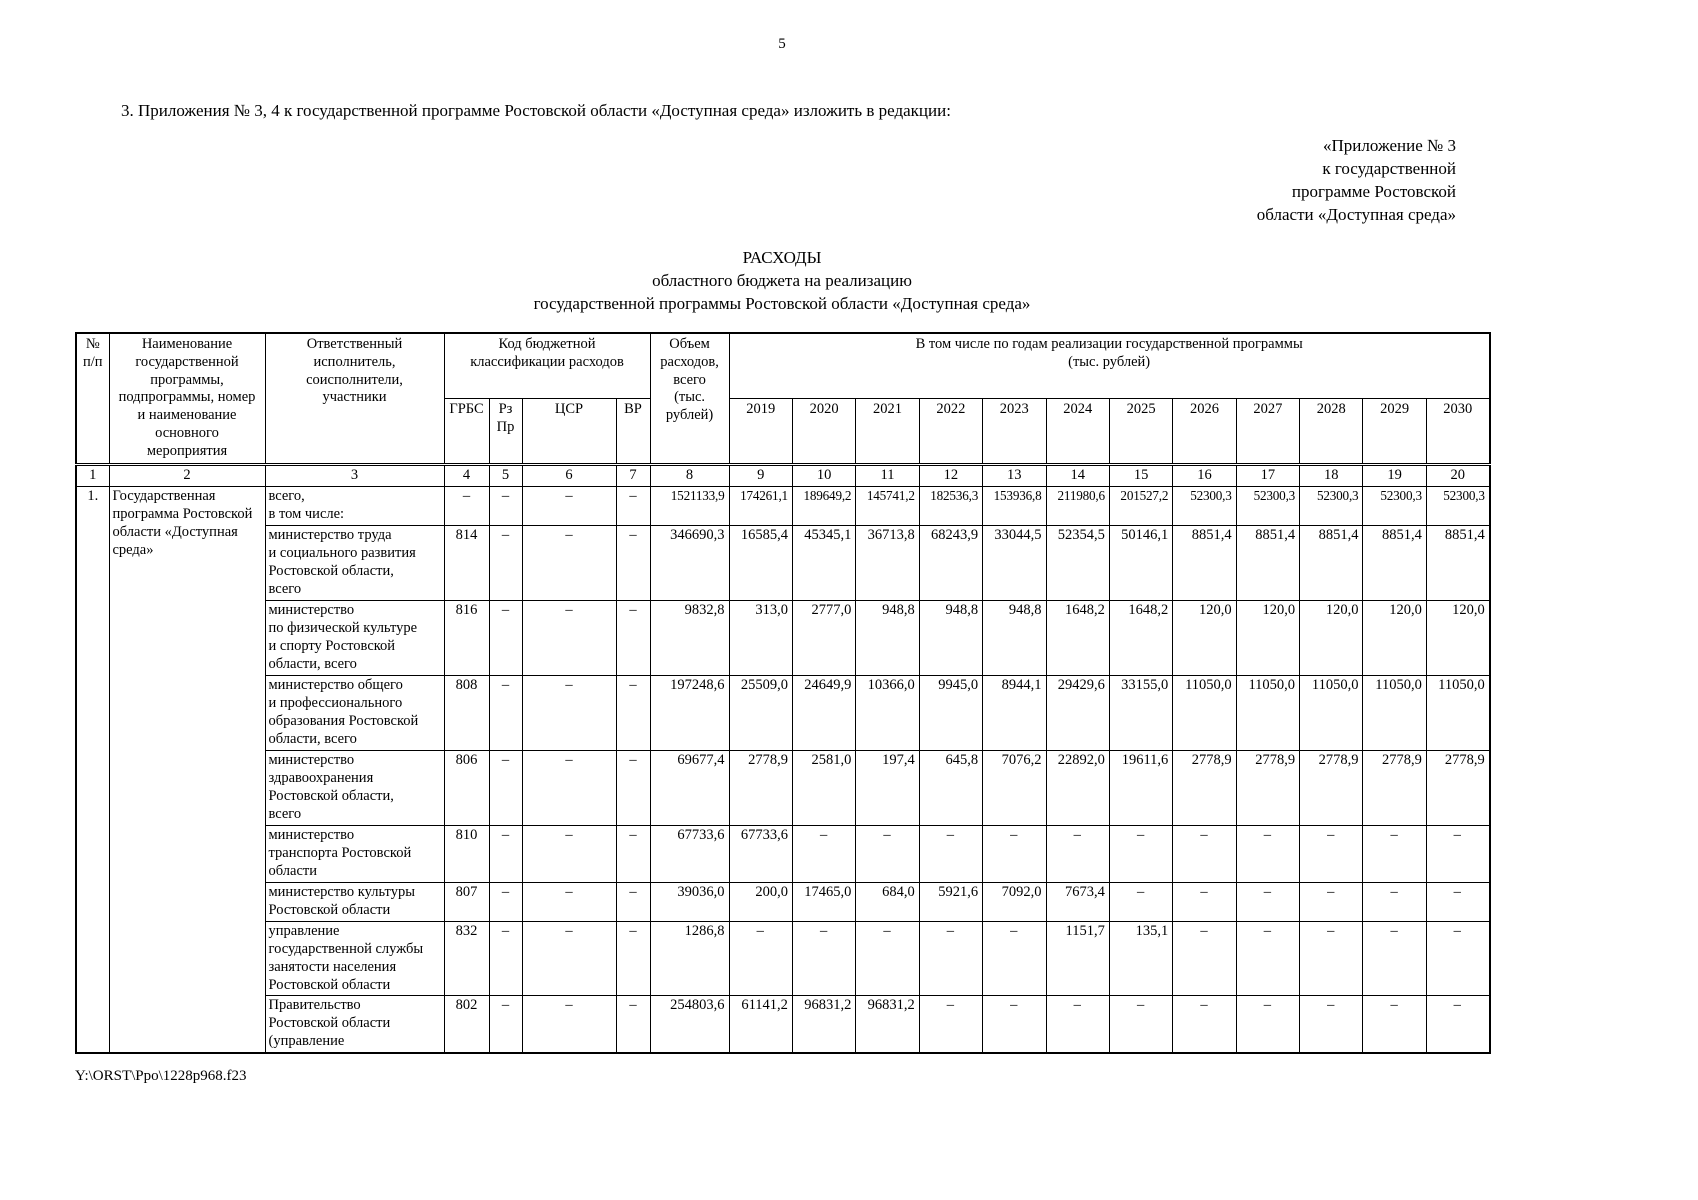 The width and height of the screenshot is (1698, 1200). I want to click on col-header-year-2022: 2022, so click(951, 431).